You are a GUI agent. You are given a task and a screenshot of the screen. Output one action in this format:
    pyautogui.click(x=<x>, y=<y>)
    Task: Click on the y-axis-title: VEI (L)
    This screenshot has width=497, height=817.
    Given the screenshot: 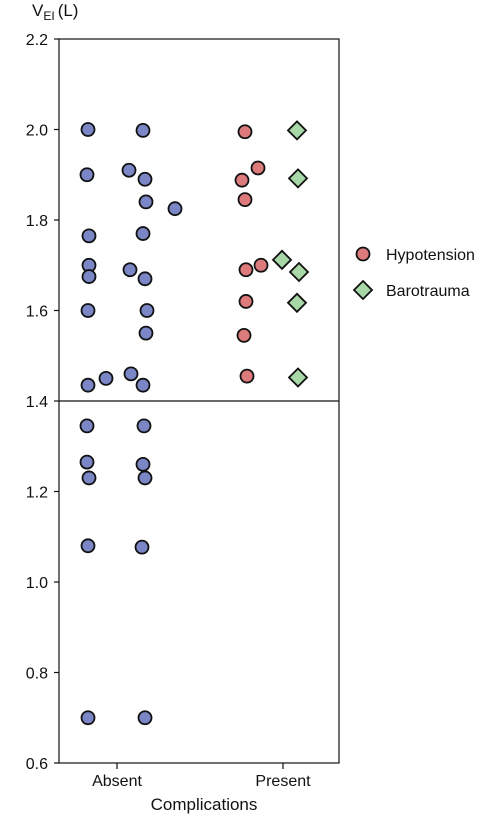 What is the action you would take?
    pyautogui.click(x=55, y=12)
    